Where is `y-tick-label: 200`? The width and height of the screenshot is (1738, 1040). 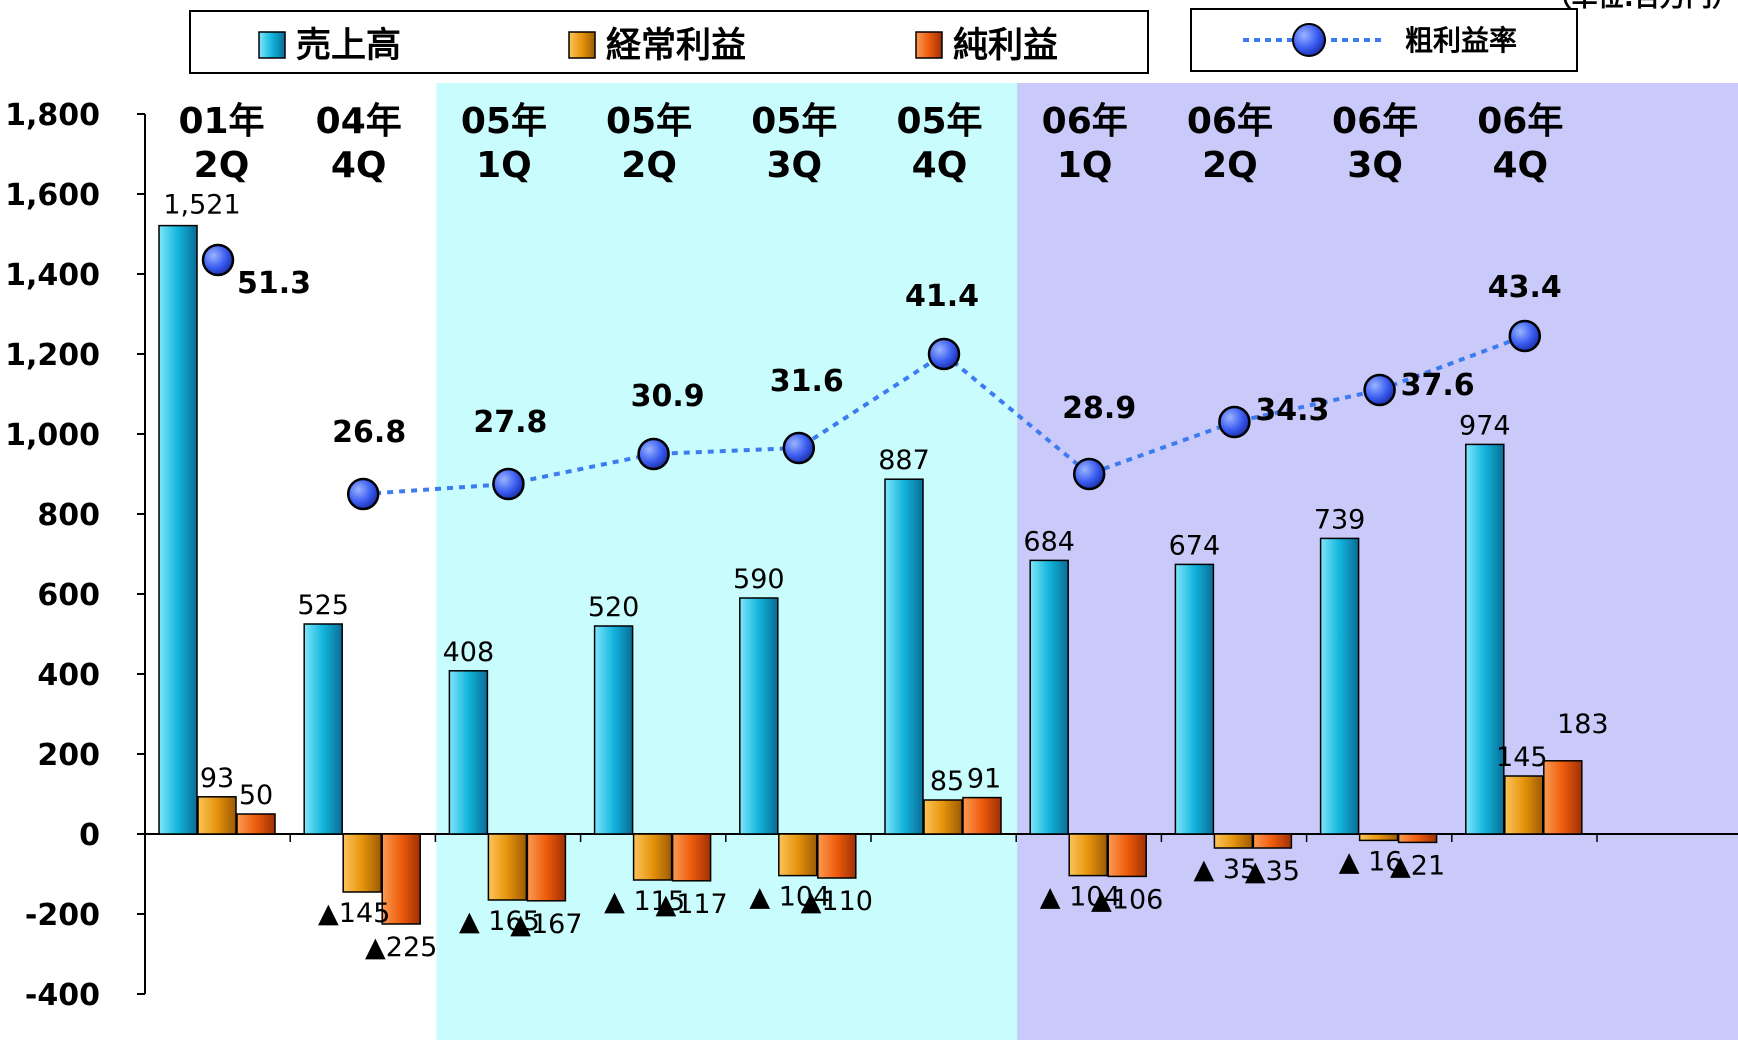 y-tick-label: 200 is located at coordinates (68, 755).